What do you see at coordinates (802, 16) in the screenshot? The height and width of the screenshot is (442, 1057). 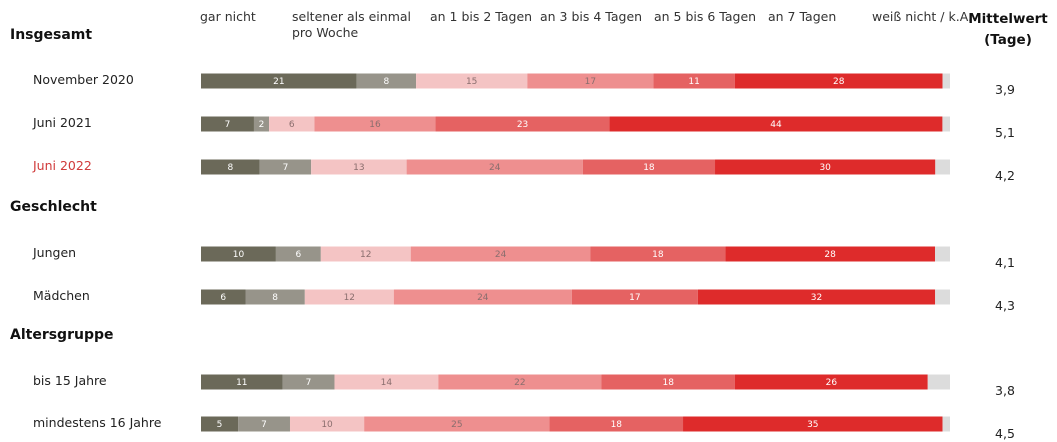 I see `legend-item: an 7 Tagen` at bounding box center [802, 16].